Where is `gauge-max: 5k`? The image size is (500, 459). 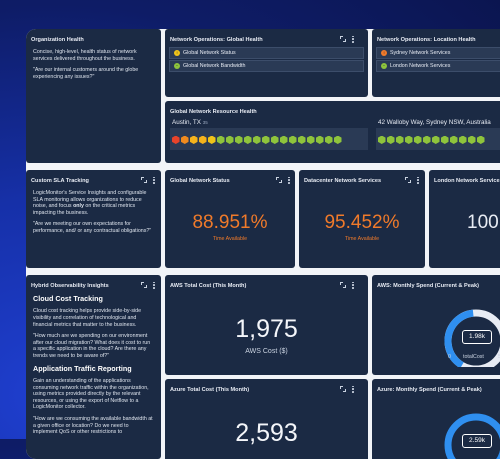
gauge-max: 5k is located at coordinates (499, 357).